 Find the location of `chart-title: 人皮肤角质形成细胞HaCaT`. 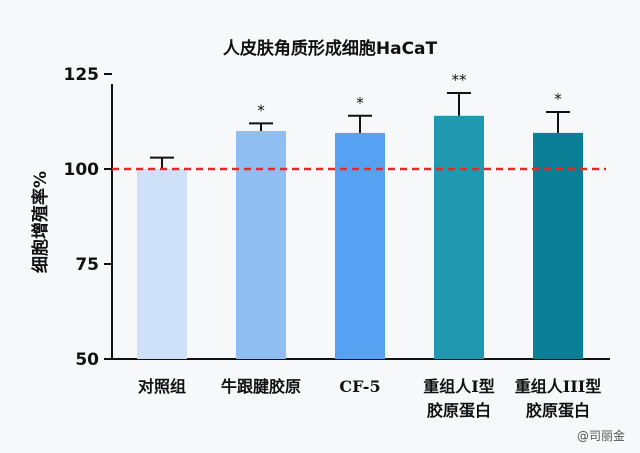

chart-title: 人皮肤角质形成细胞HaCaT is located at coordinates (330, 48).